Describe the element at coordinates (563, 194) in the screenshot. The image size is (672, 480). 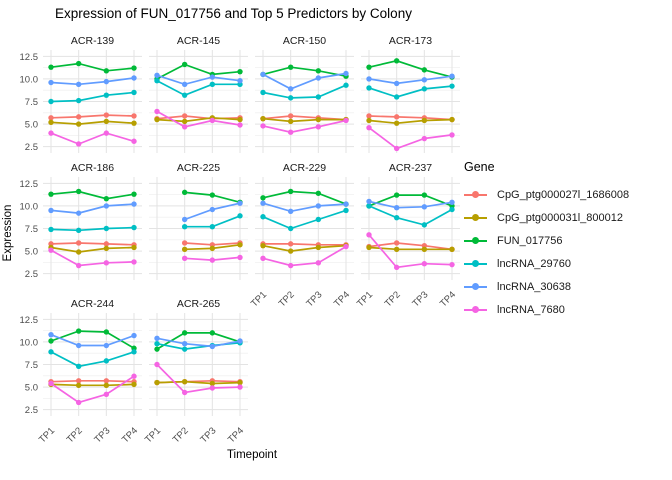
I see `legend-item-label: CpG_ptg000027l_1686008` at that location.